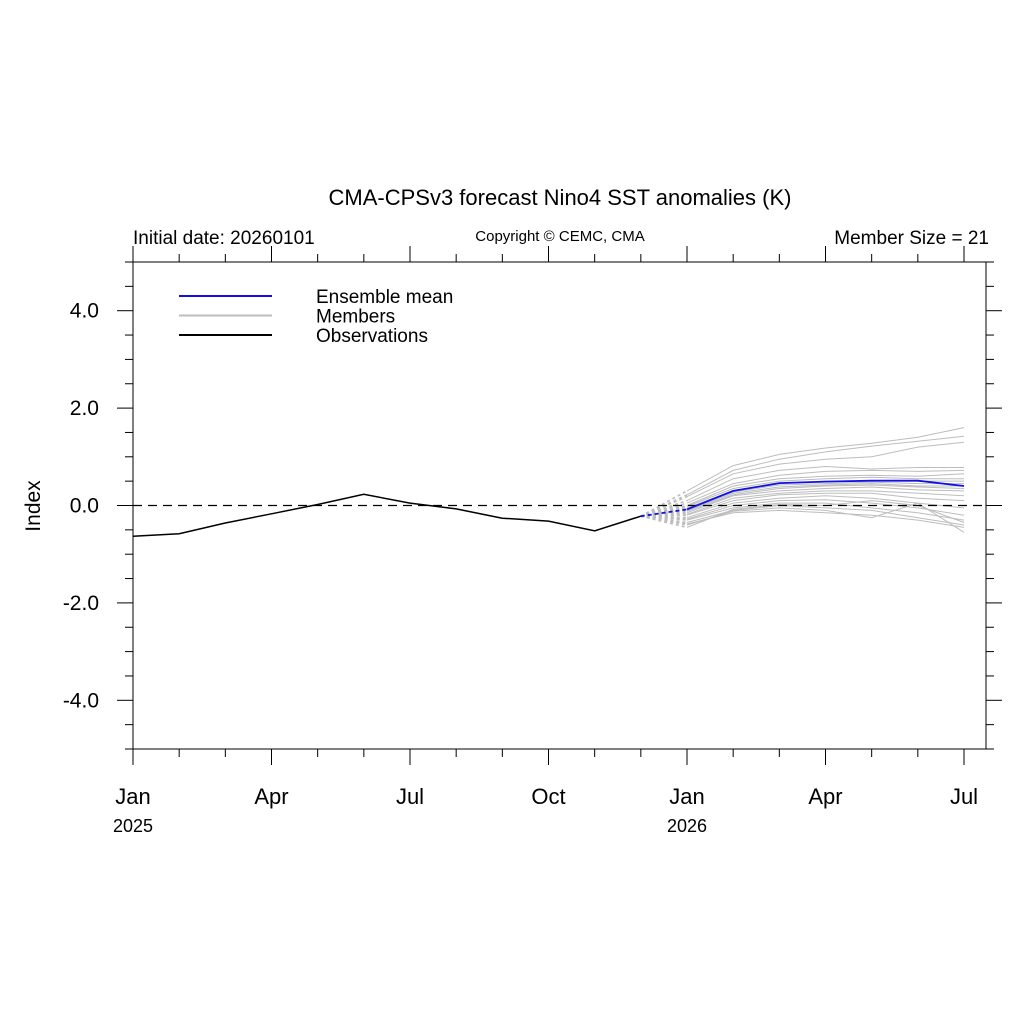 The image size is (1024, 1024). I want to click on copyright-label: Copyright © CEMC, CMA, so click(559, 236).